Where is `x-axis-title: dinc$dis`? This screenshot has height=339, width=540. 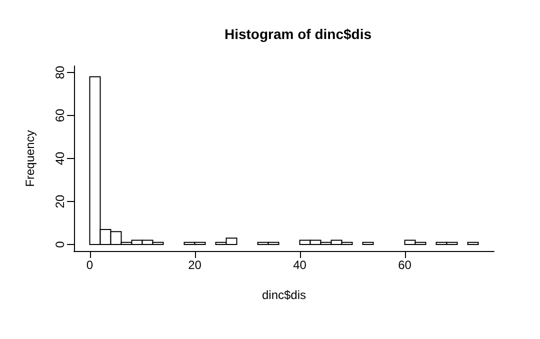
x-axis-title: dinc$dis is located at coordinates (284, 295).